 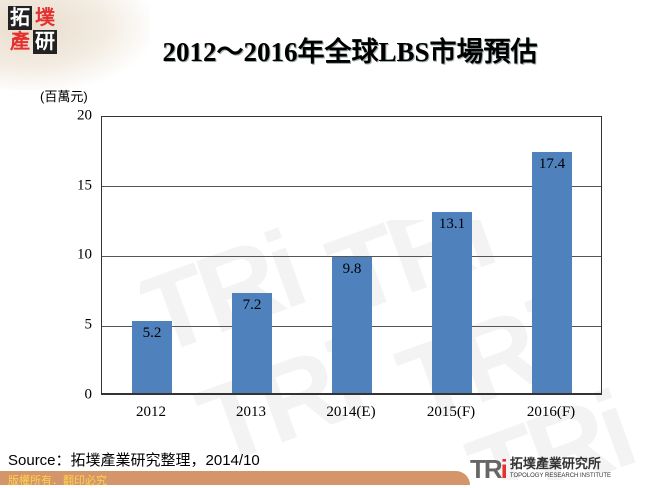 What do you see at coordinates (152, 333) in the screenshot?
I see `bar-value-label: 5.2` at bounding box center [152, 333].